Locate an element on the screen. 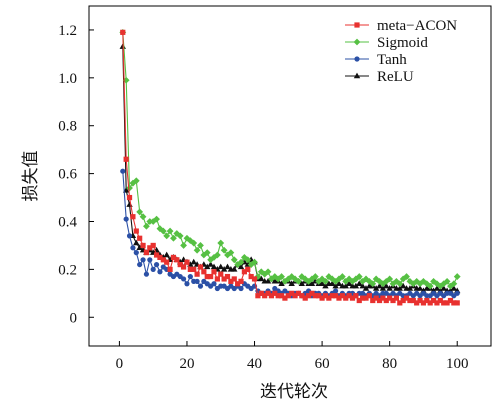  x-tick-label: 20 is located at coordinates (186, 364).